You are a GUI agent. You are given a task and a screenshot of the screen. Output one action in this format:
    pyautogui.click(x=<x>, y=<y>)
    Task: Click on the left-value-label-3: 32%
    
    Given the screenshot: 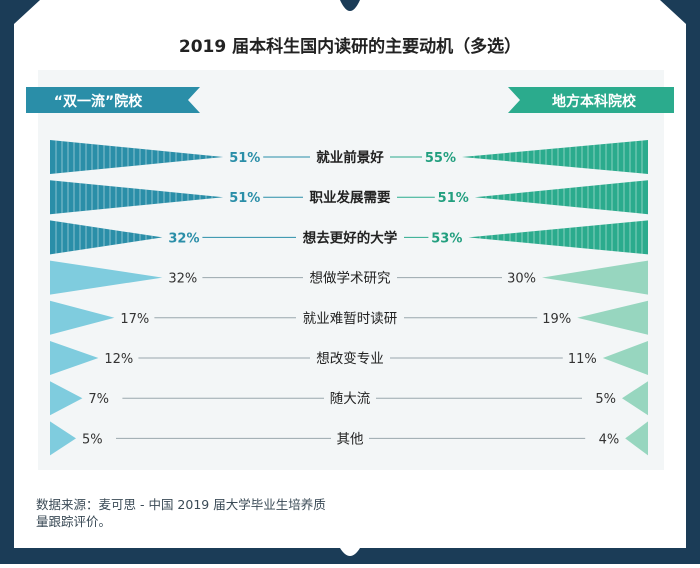 What is the action you would take?
    pyautogui.click(x=183, y=238)
    